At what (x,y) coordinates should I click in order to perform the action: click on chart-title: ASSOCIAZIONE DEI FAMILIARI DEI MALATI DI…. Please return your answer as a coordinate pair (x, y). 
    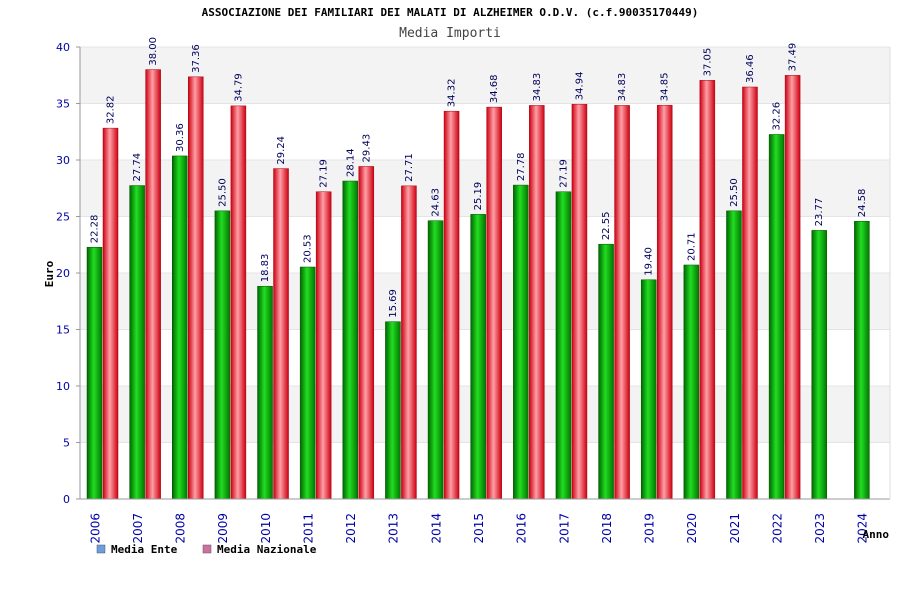
    Looking at the image, I should click on (450, 12).